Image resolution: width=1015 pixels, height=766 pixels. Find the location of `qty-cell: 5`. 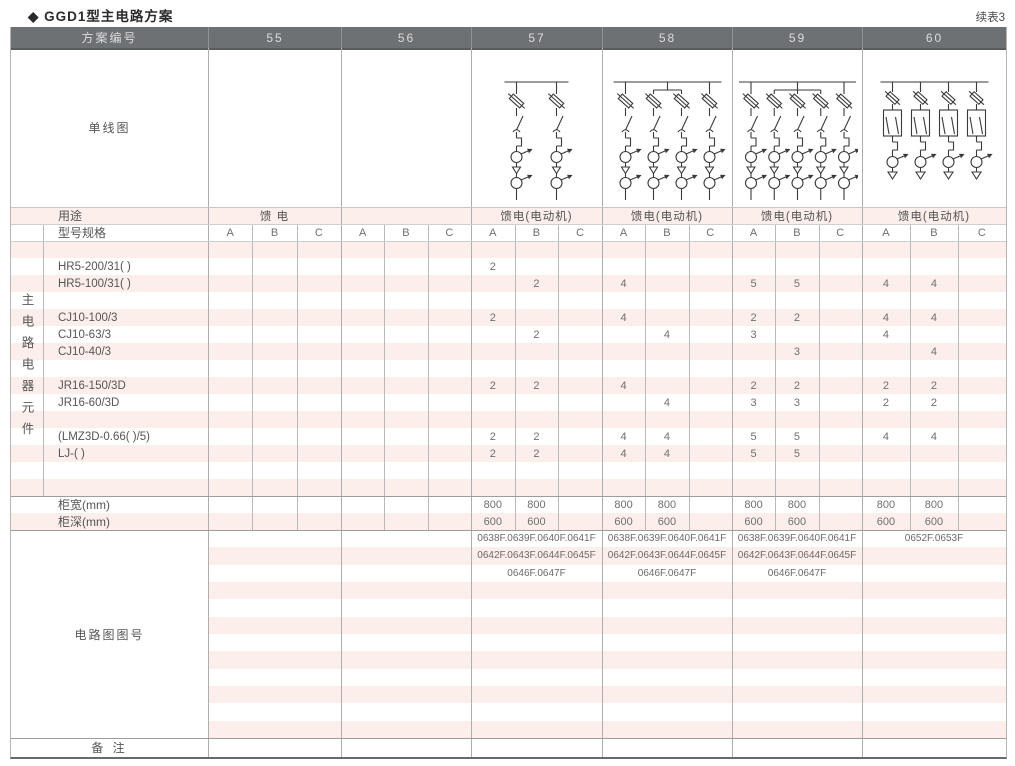

qty-cell: 5 is located at coordinates (753, 283).